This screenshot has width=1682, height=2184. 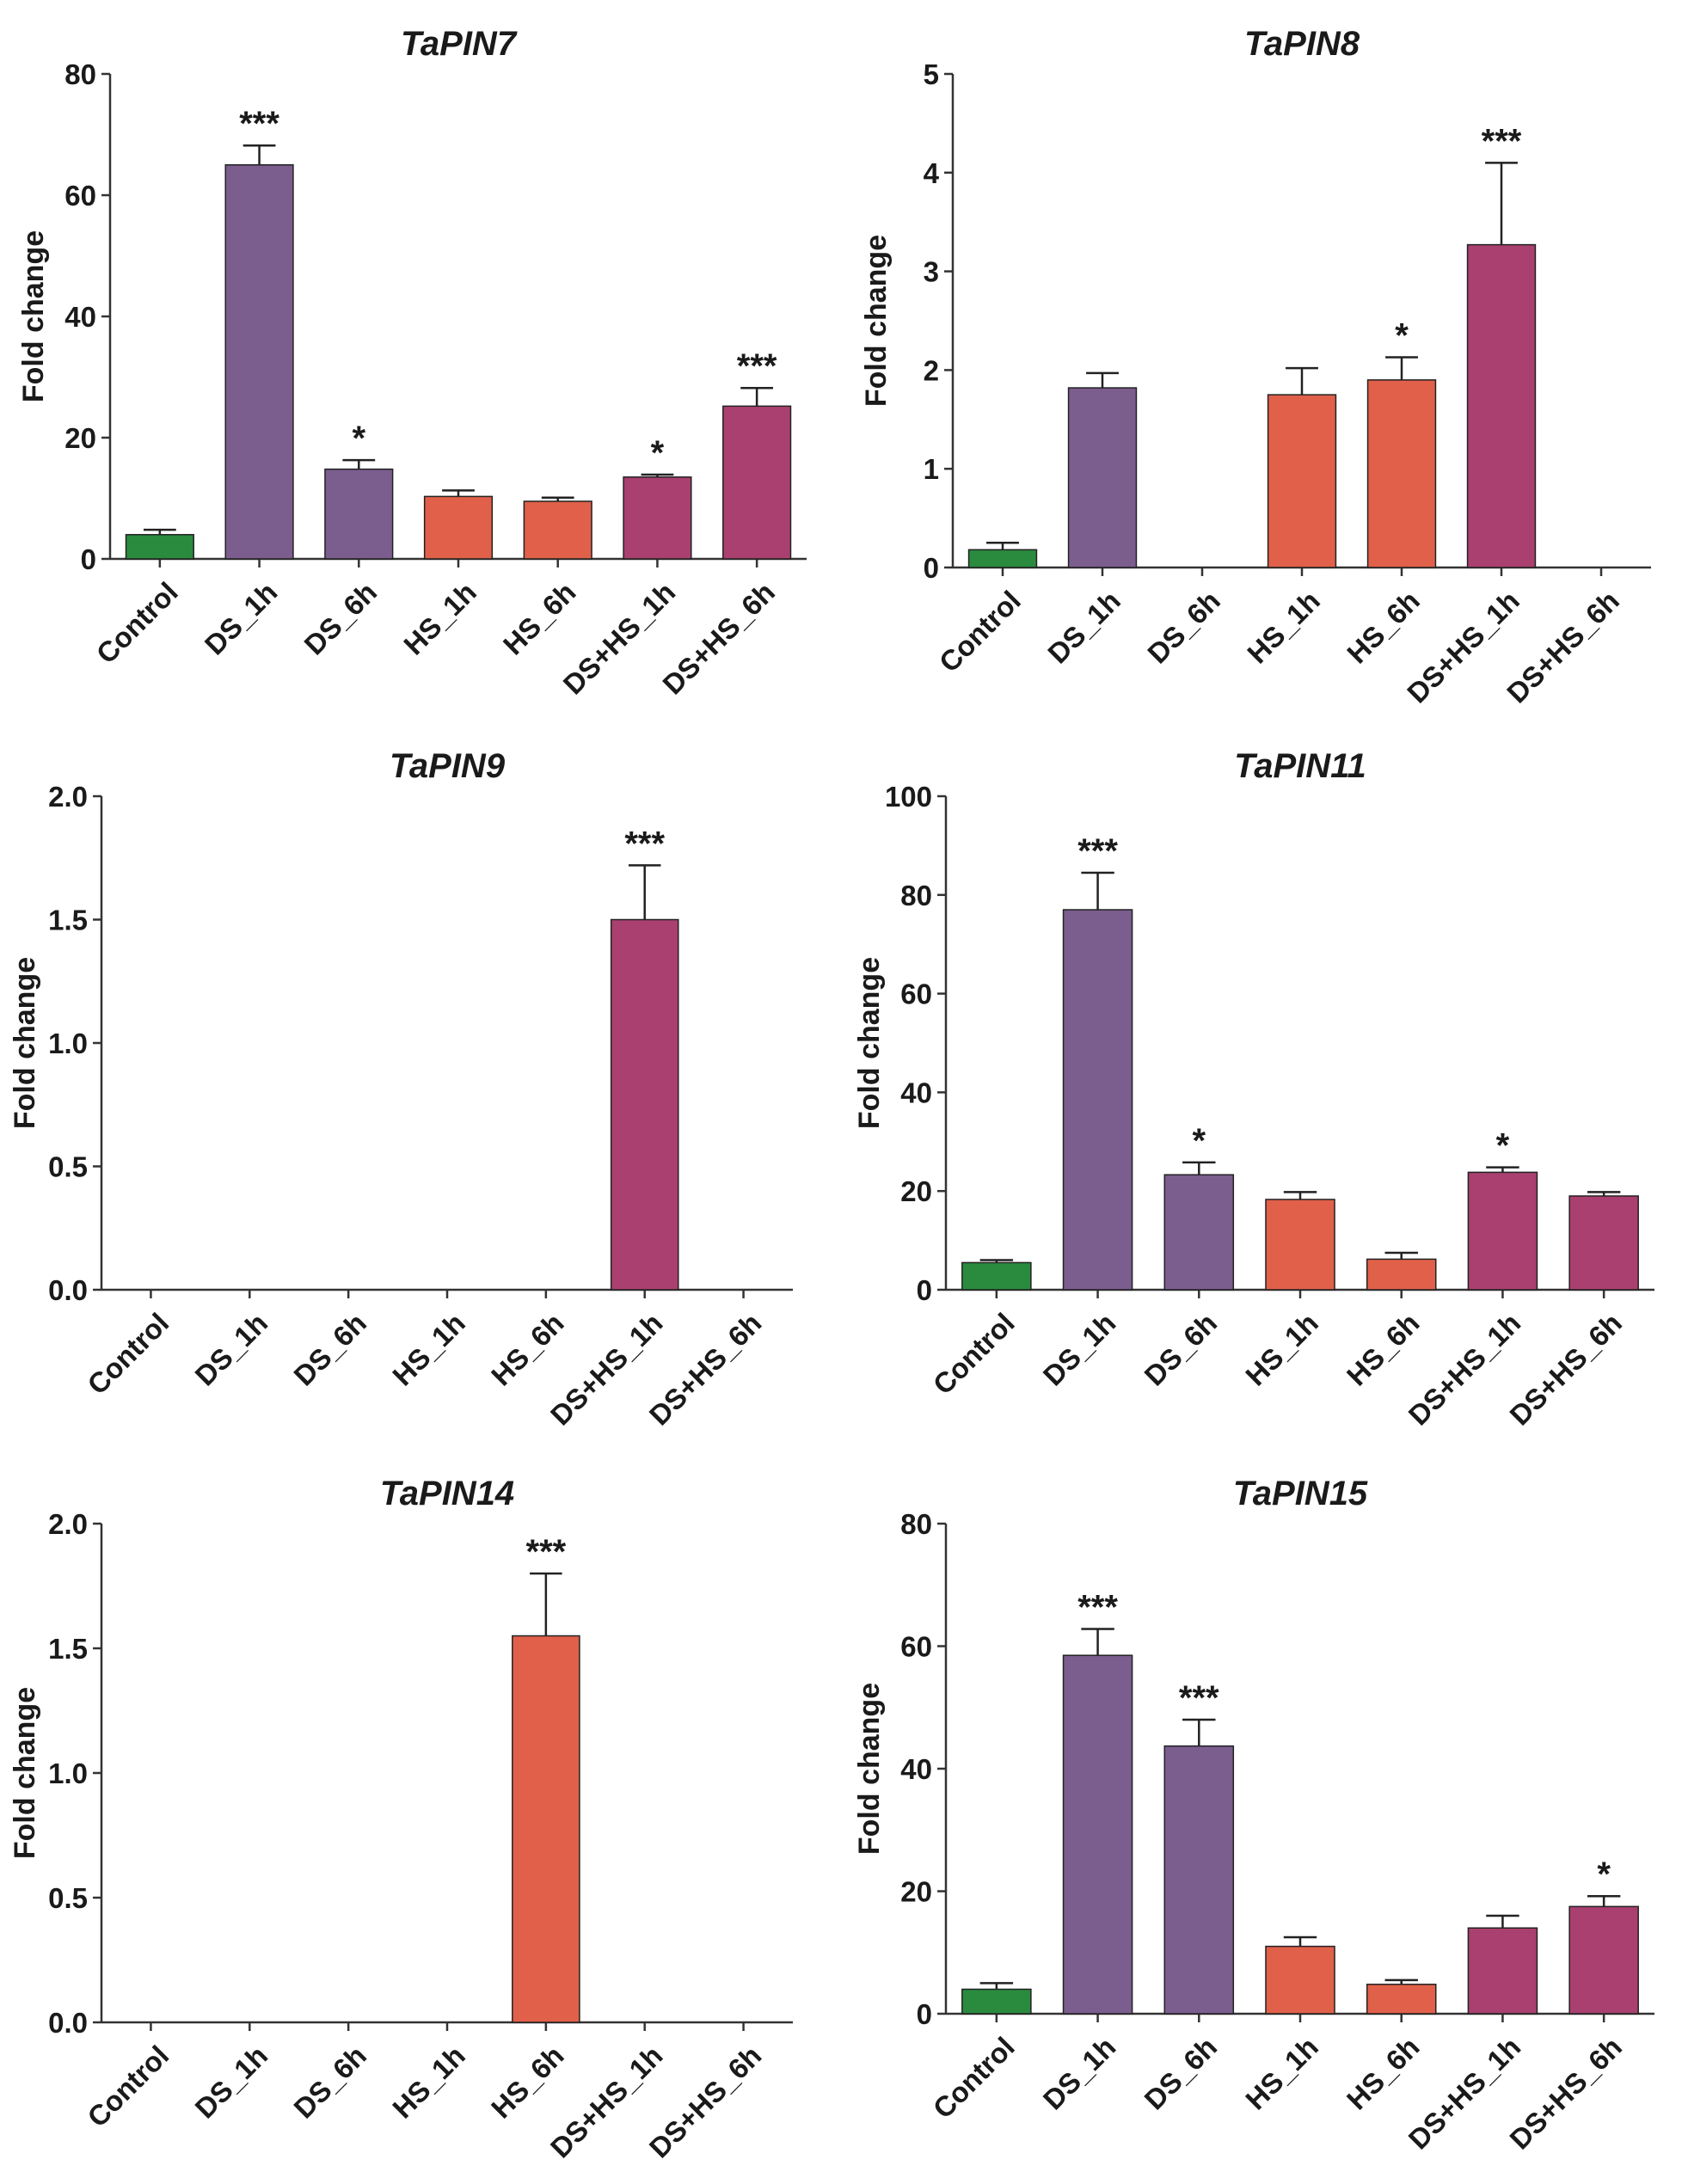 What do you see at coordinates (447, 1493) in the screenshot?
I see `chart-title: TaPIN14` at bounding box center [447, 1493].